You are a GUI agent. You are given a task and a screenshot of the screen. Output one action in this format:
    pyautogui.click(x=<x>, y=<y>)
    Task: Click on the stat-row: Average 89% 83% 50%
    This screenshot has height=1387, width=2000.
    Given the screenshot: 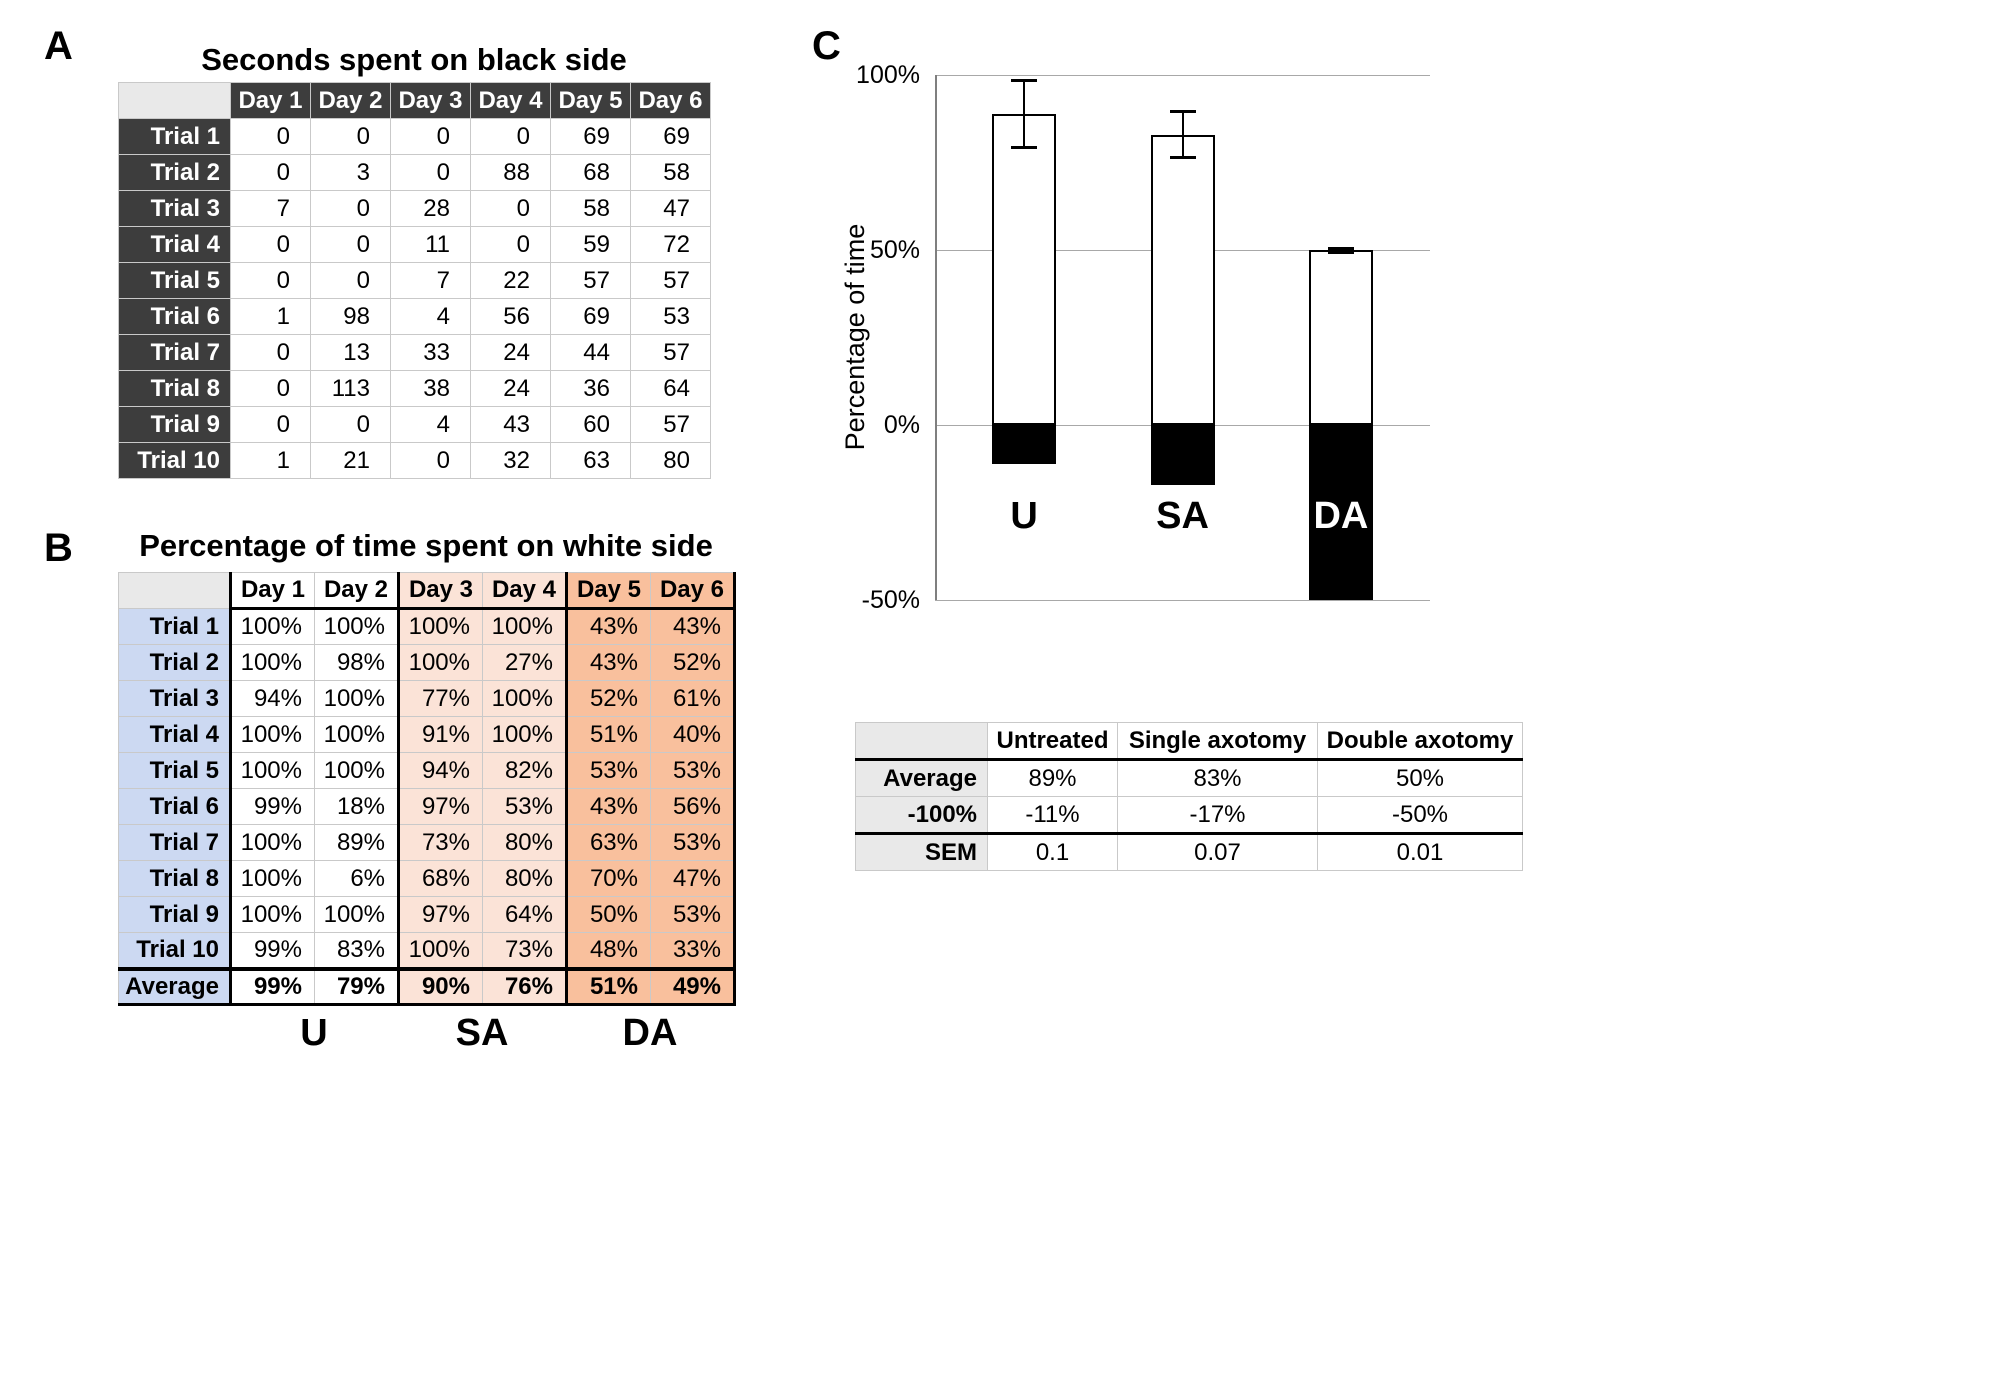 What is the action you would take?
    pyautogui.click(x=1189, y=778)
    